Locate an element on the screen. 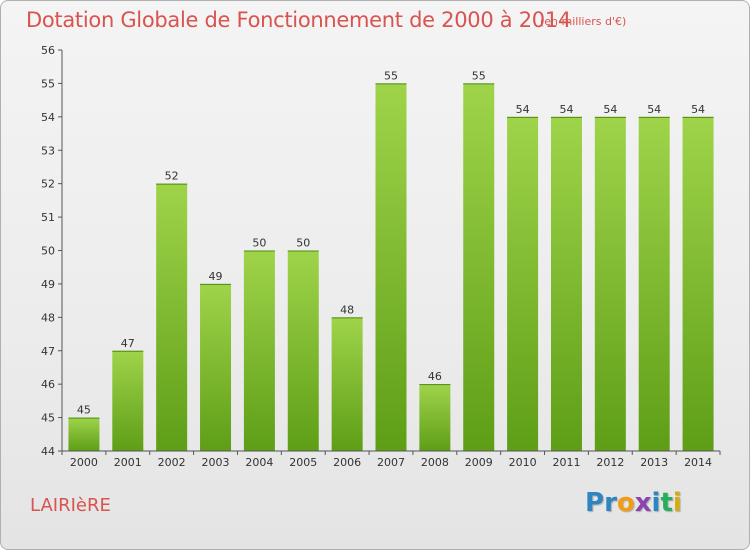 The height and width of the screenshot is (550, 750). x-tick-label: 2007 is located at coordinates (391, 462).